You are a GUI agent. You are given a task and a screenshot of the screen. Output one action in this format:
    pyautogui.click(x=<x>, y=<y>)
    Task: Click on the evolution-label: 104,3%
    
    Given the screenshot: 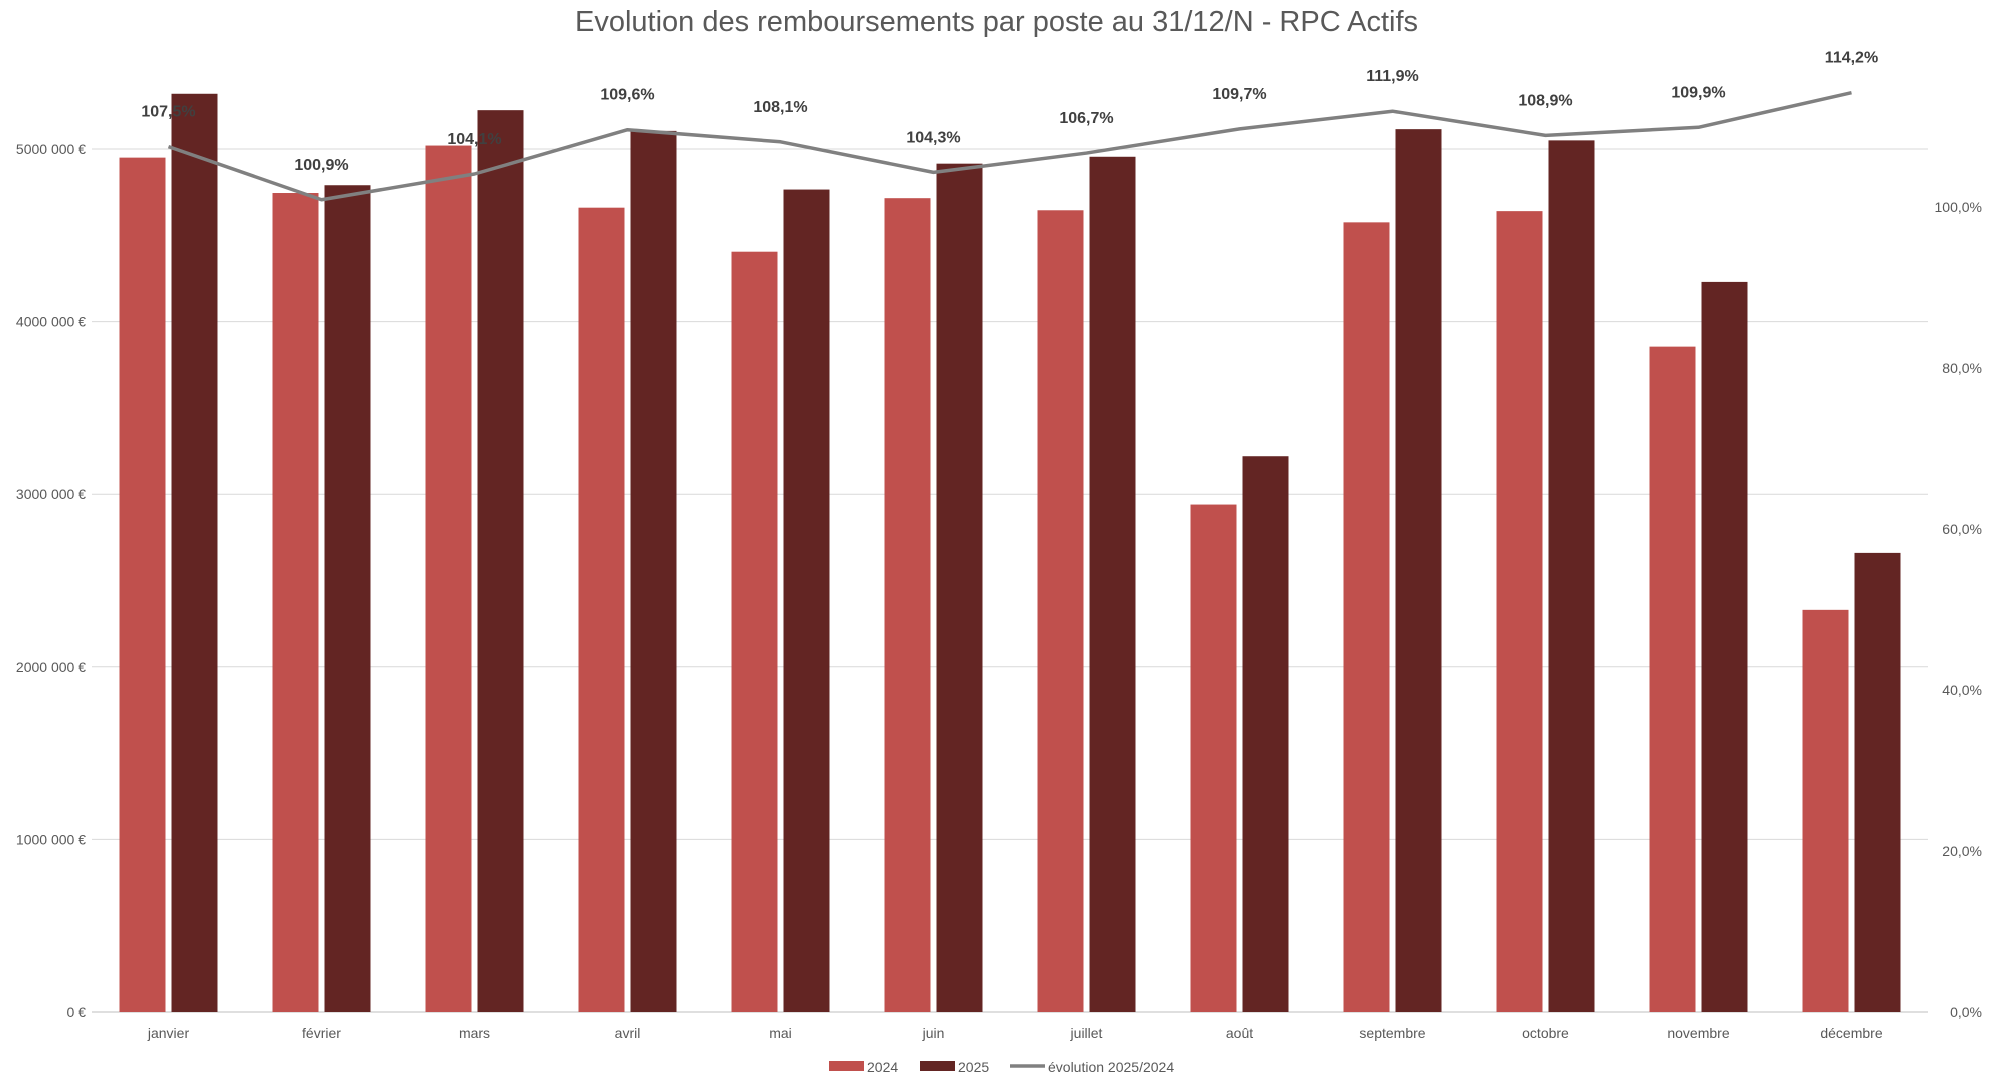 What is the action you would take?
    pyautogui.click(x=933, y=137)
    